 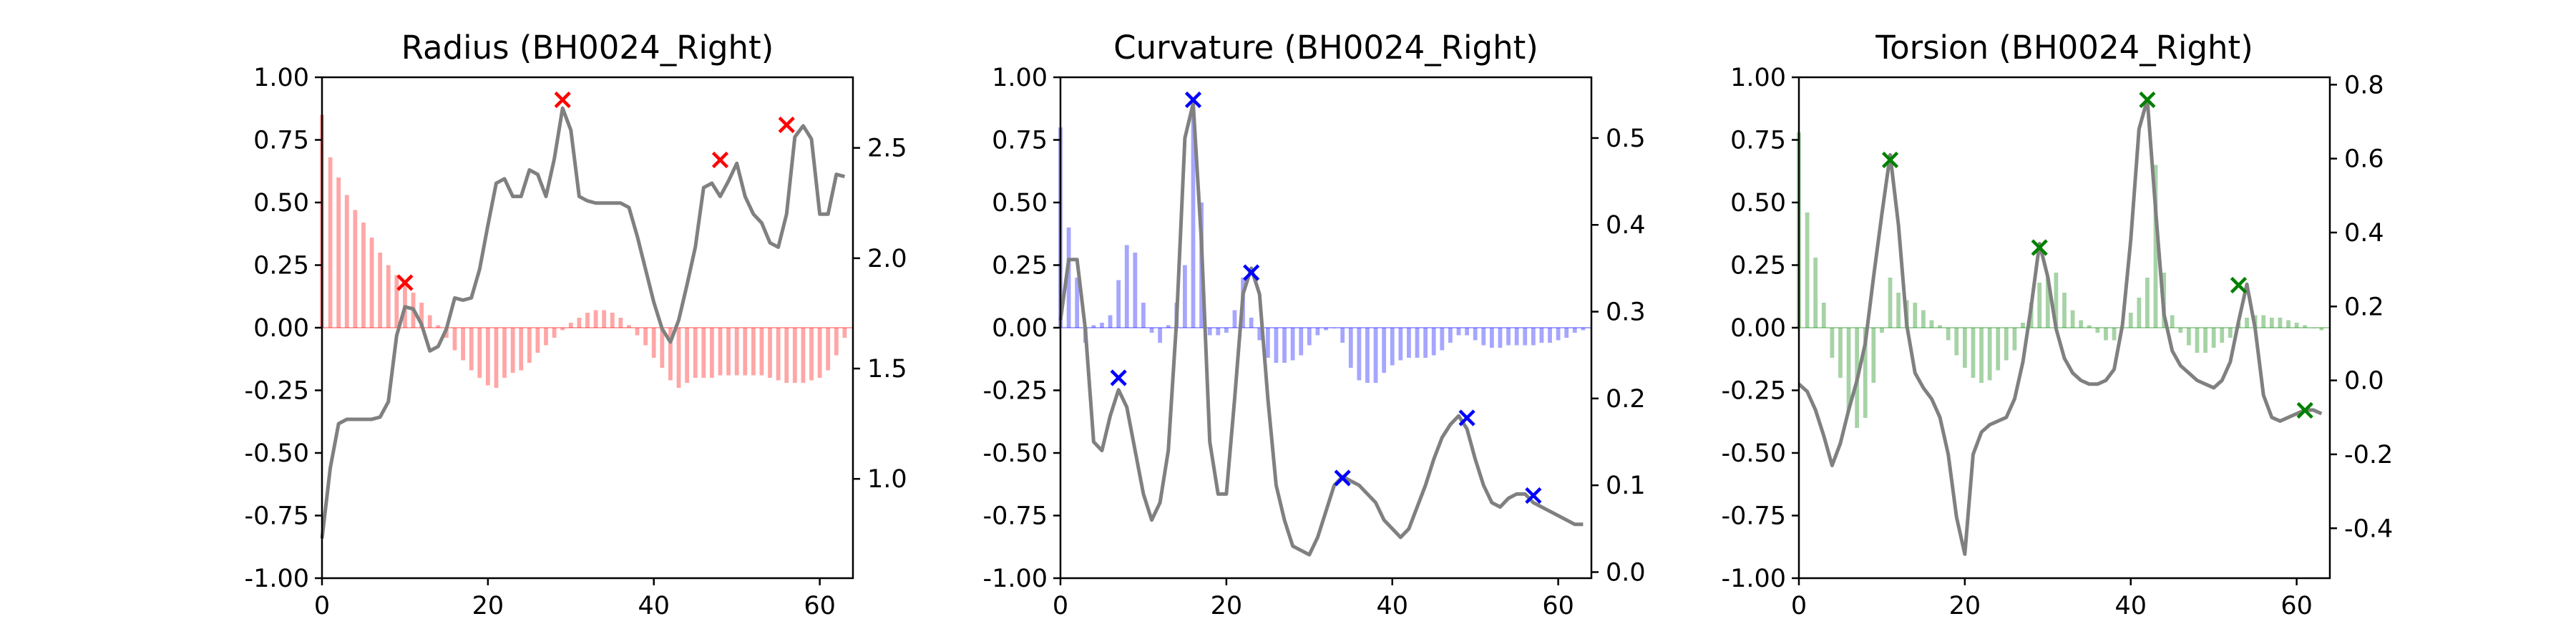 What do you see at coordinates (281, 266) in the screenshot?
I see `radius-left-tick-label: 0.25` at bounding box center [281, 266].